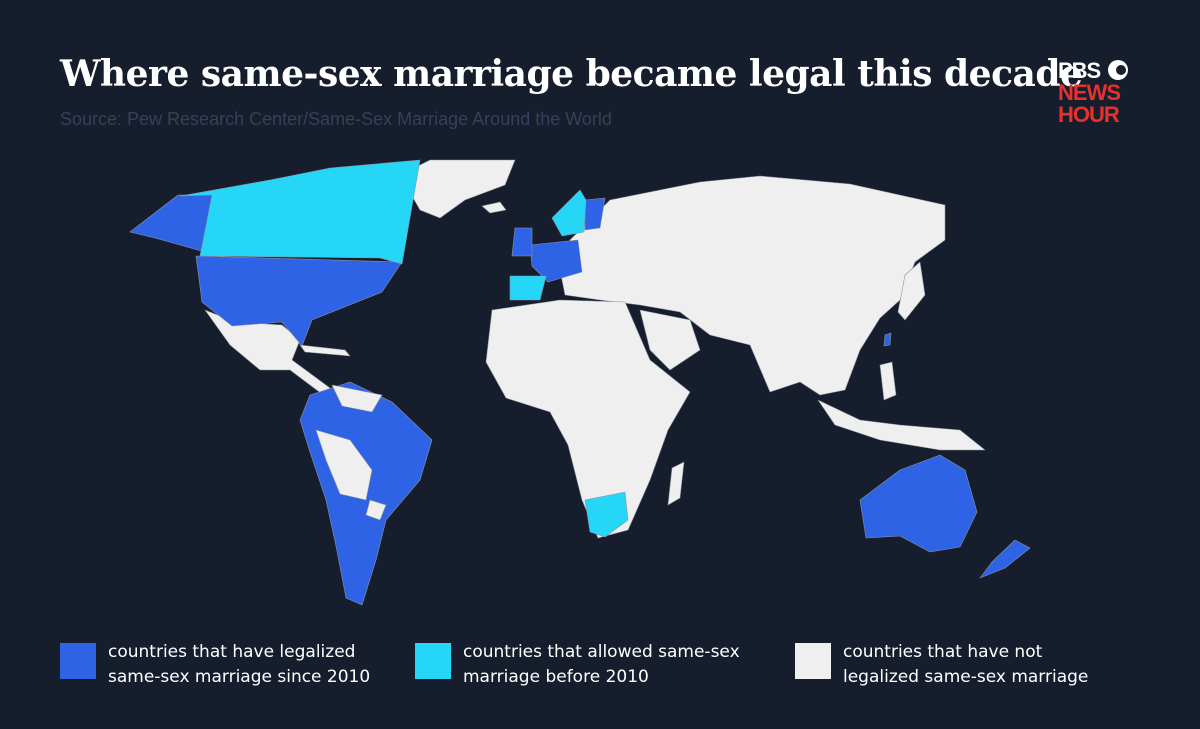 This screenshot has width=1200, height=729. What do you see at coordinates (300, 212) in the screenshot?
I see `canada` at bounding box center [300, 212].